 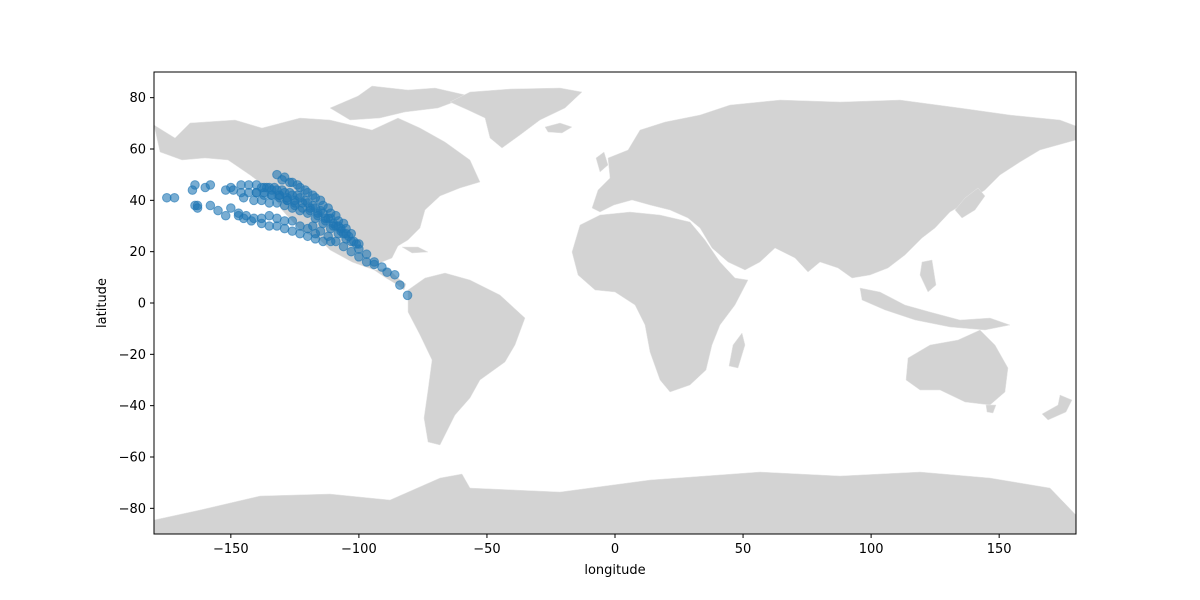 What do you see at coordinates (660, 302) in the screenshot?
I see `land-africa` at bounding box center [660, 302].